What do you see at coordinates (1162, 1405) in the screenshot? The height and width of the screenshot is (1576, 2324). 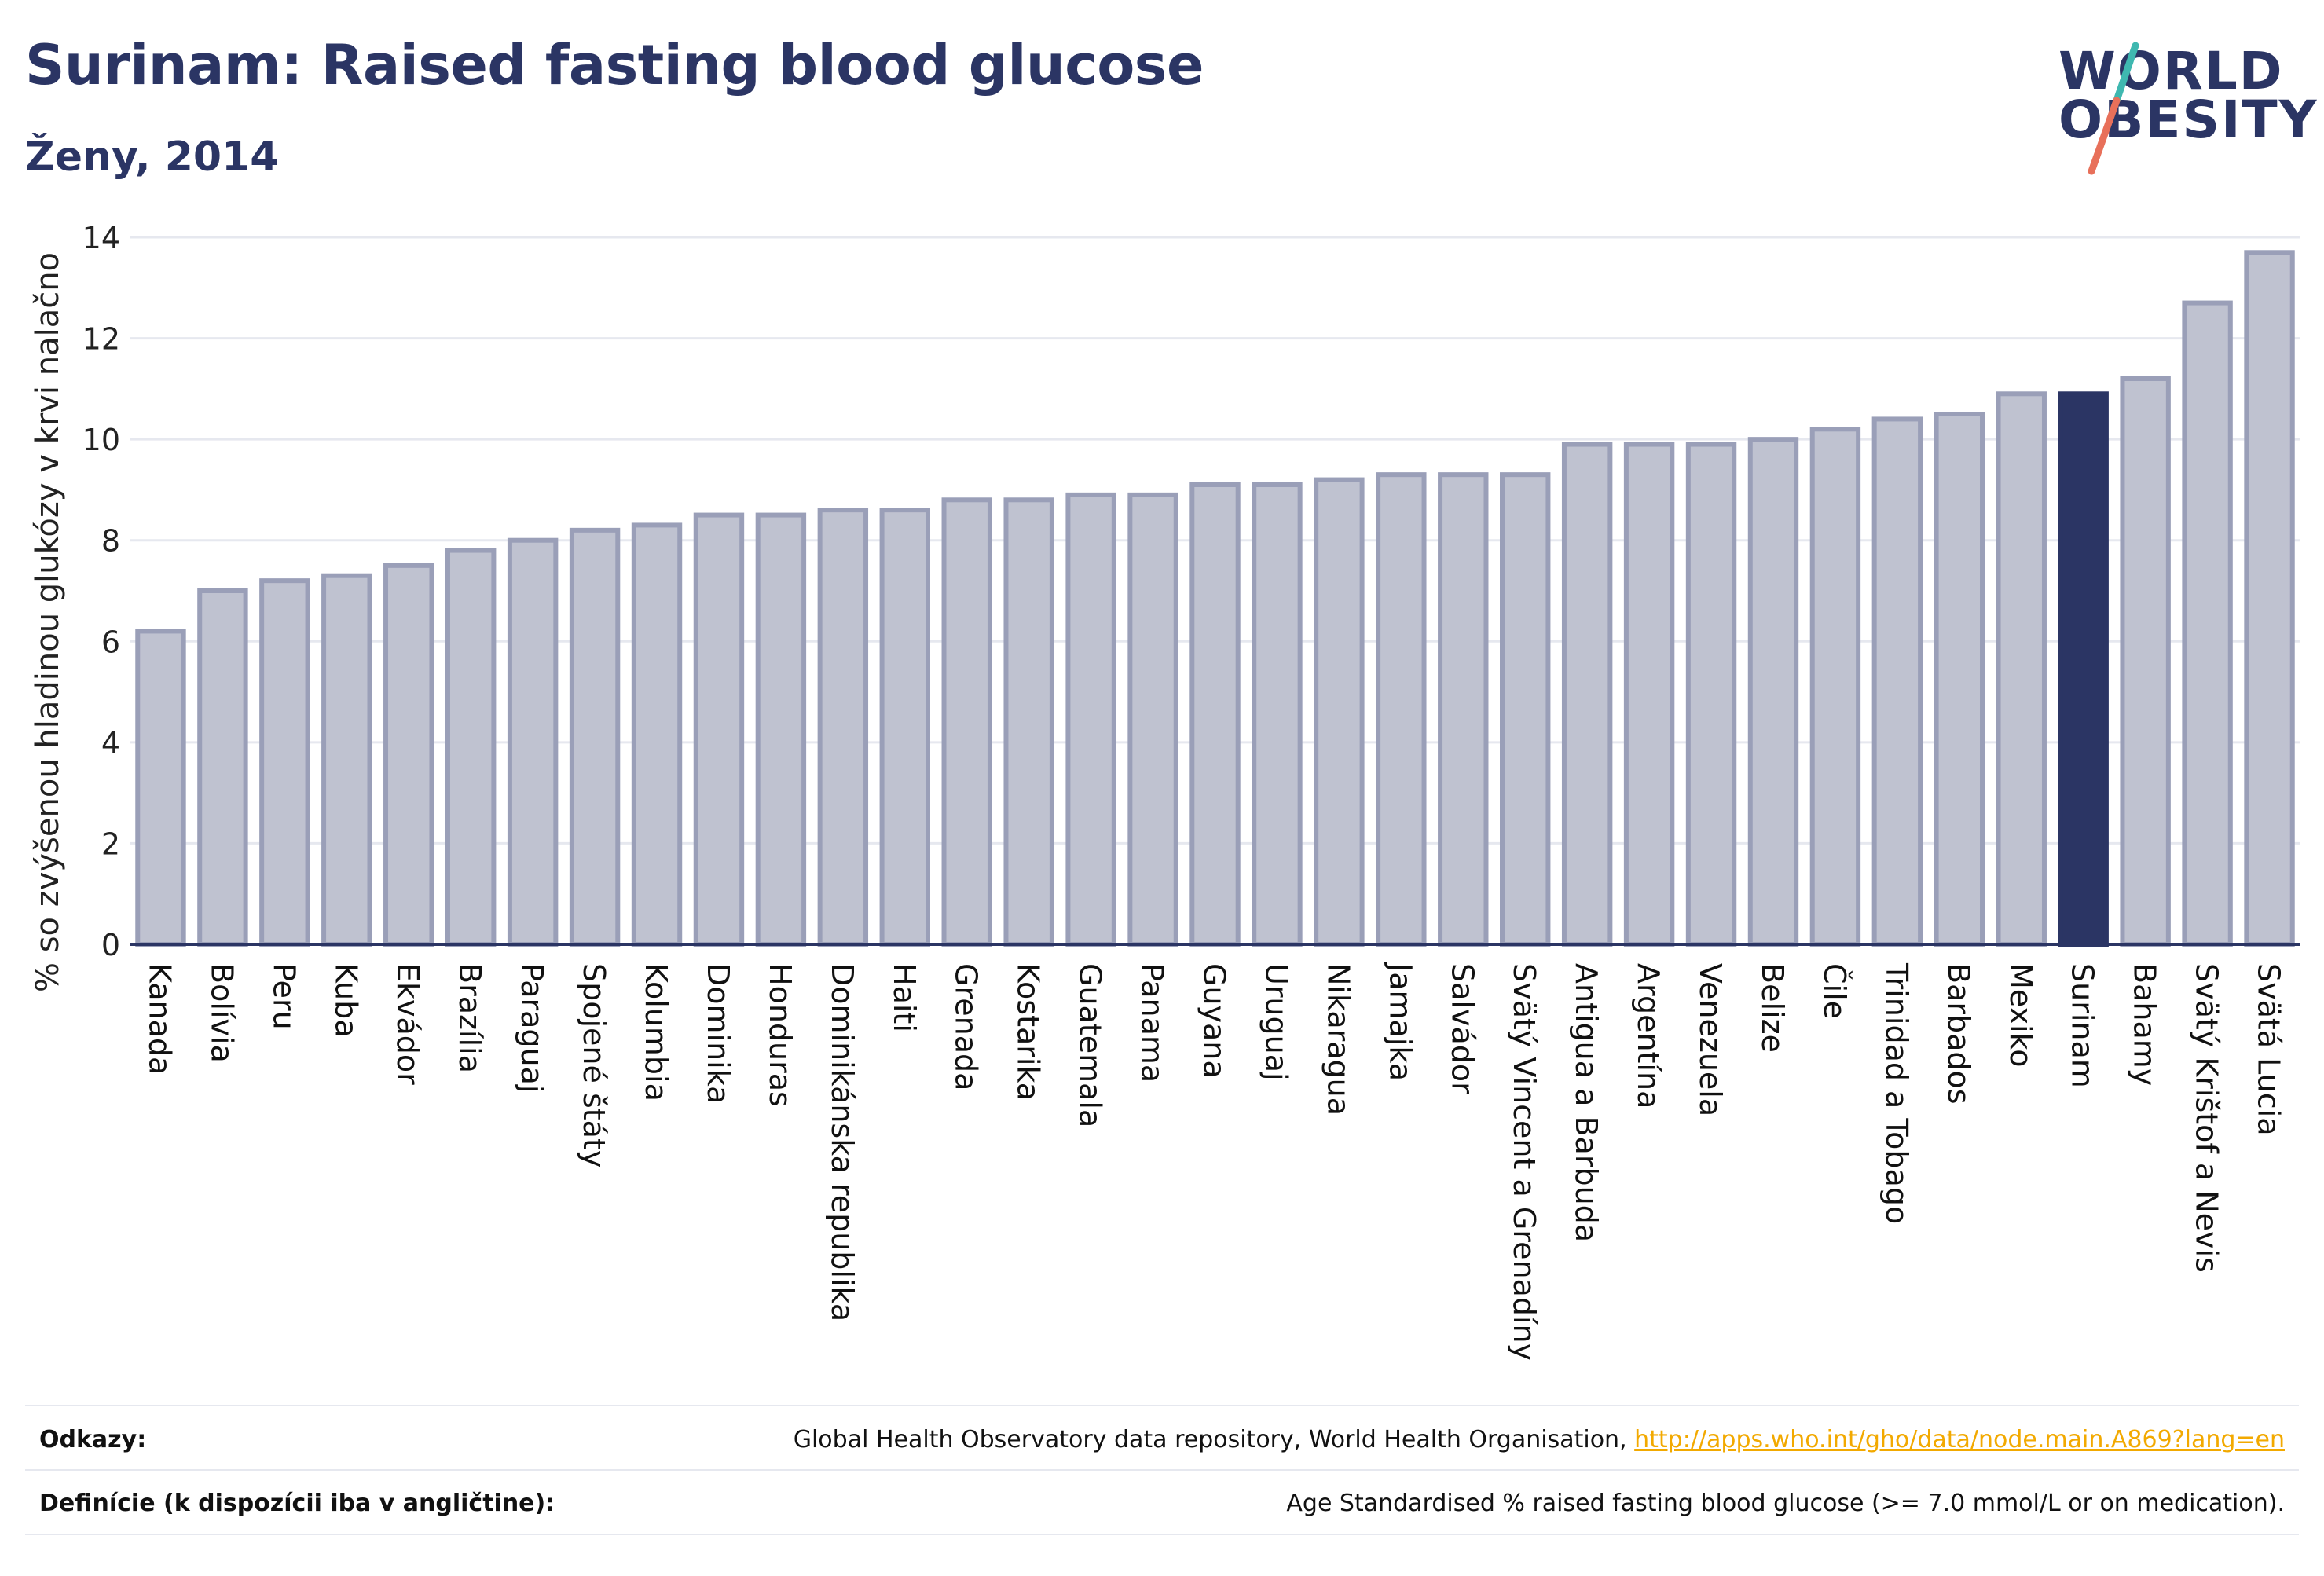 I see `footer-divider-top` at bounding box center [1162, 1405].